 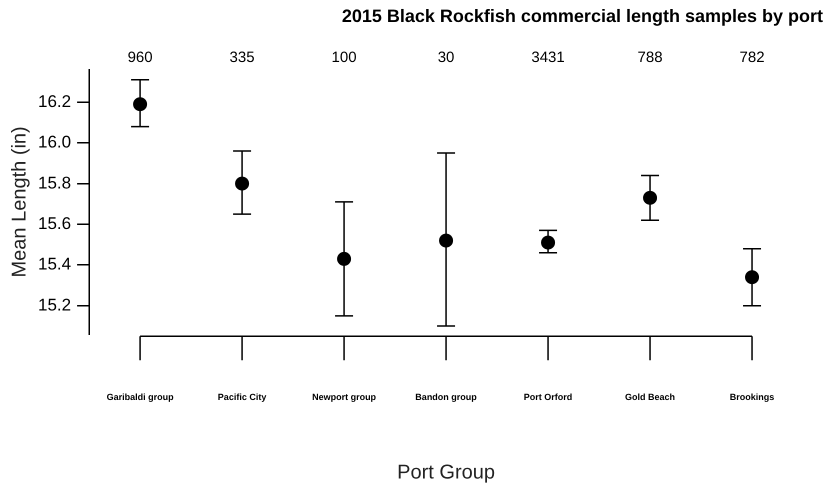 I want to click on x-tick-label: Pacific City, so click(x=242, y=397).